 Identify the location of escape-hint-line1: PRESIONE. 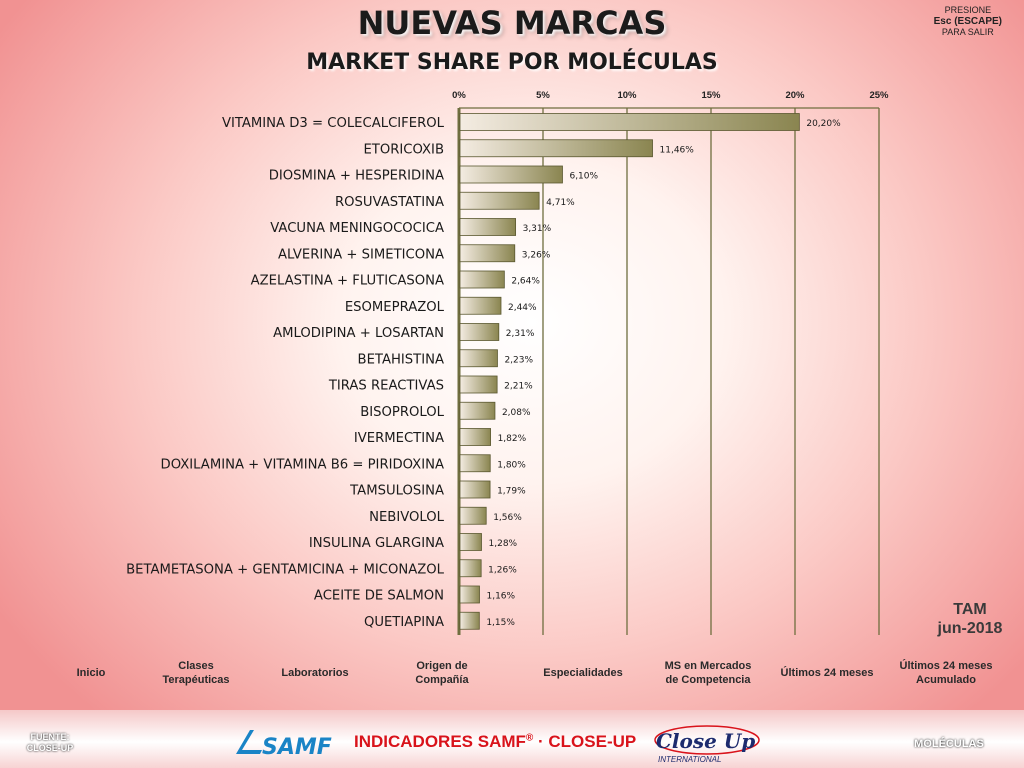
(968, 10).